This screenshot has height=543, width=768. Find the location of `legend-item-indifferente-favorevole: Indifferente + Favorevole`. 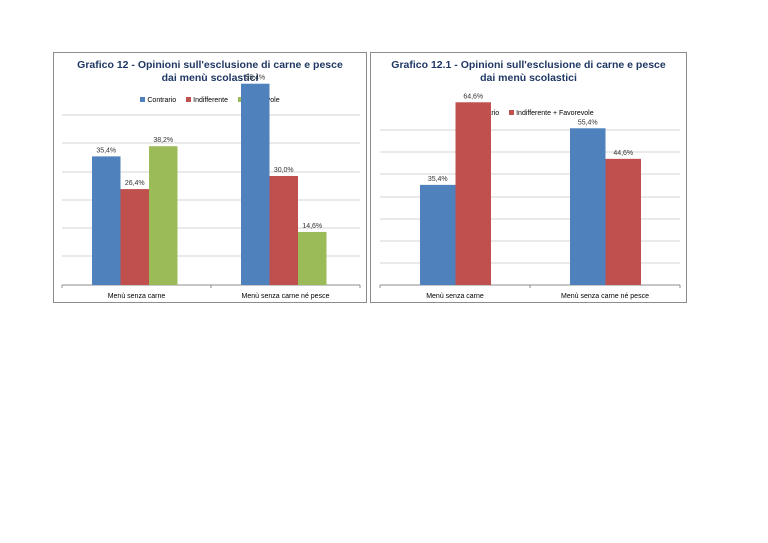

legend-item-indifferente-favorevole: Indifferente + Favorevole is located at coordinates (551, 113).